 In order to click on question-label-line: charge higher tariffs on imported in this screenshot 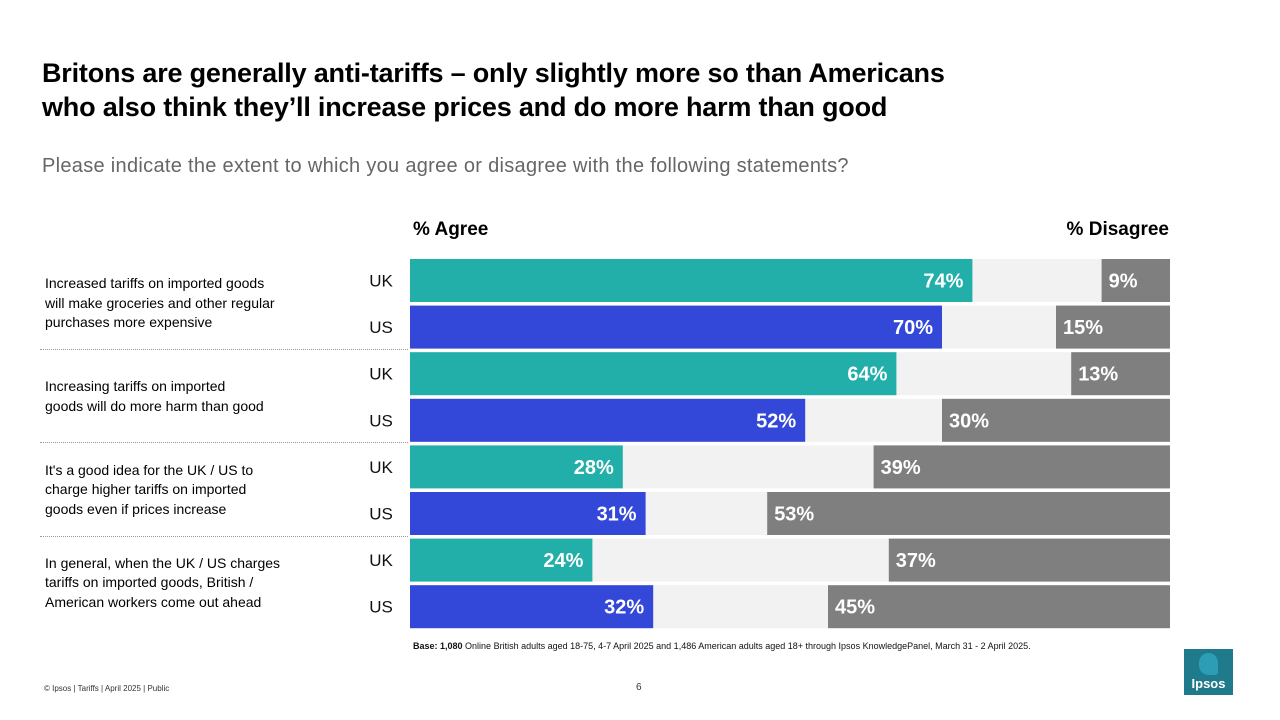, I will do `click(146, 489)`.